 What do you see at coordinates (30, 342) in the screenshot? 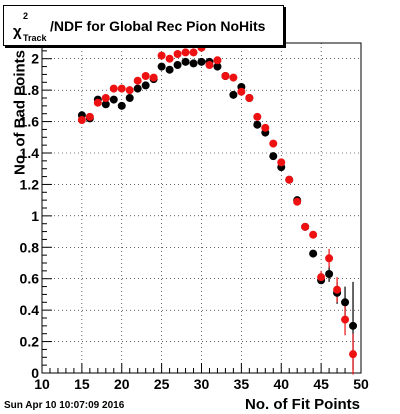
I see `y-tick-label: 0.2` at bounding box center [30, 342].